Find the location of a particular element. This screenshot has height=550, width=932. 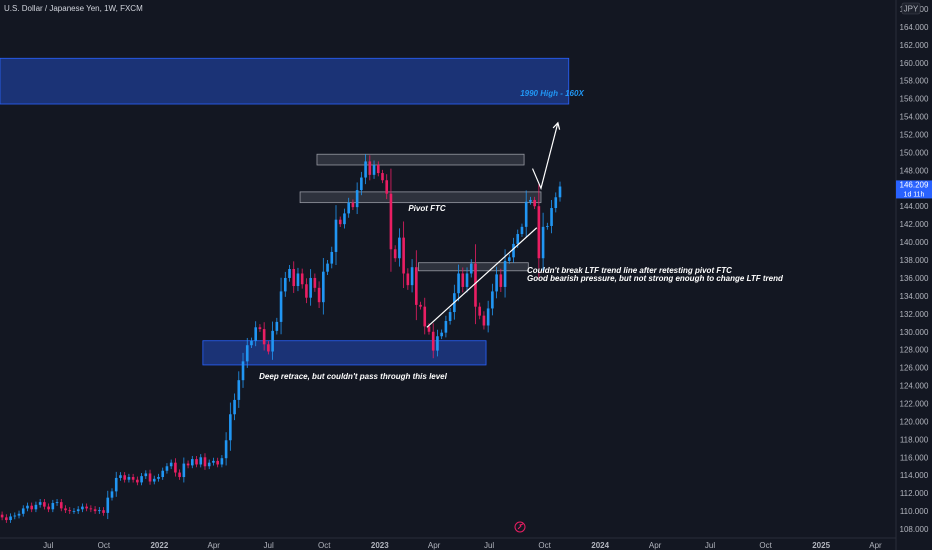

x-tick-label: 2022 is located at coordinates (159, 545).